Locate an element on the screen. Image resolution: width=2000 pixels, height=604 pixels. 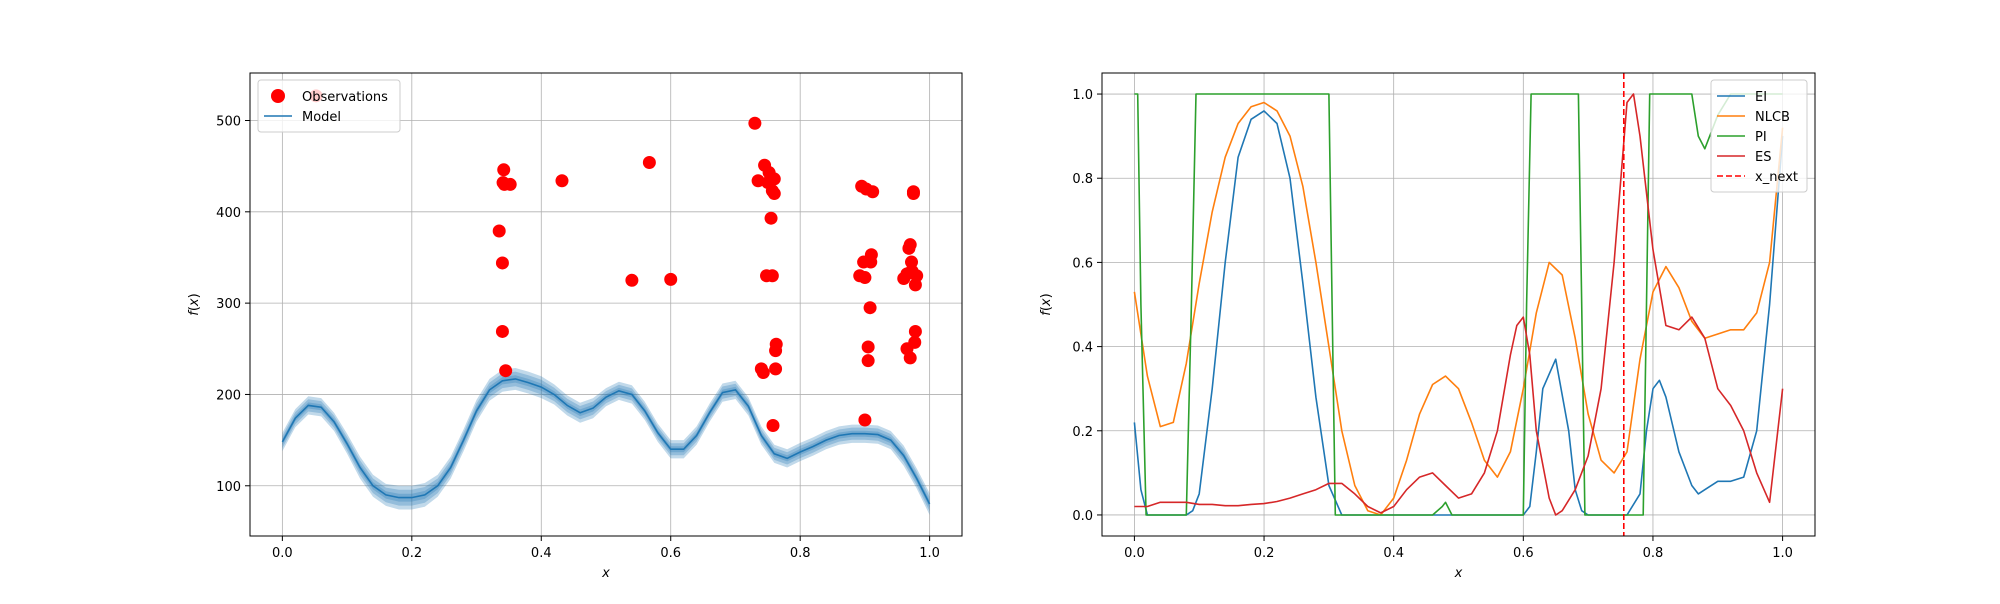
y-tick-label: 0.2 is located at coordinates (1082, 432).